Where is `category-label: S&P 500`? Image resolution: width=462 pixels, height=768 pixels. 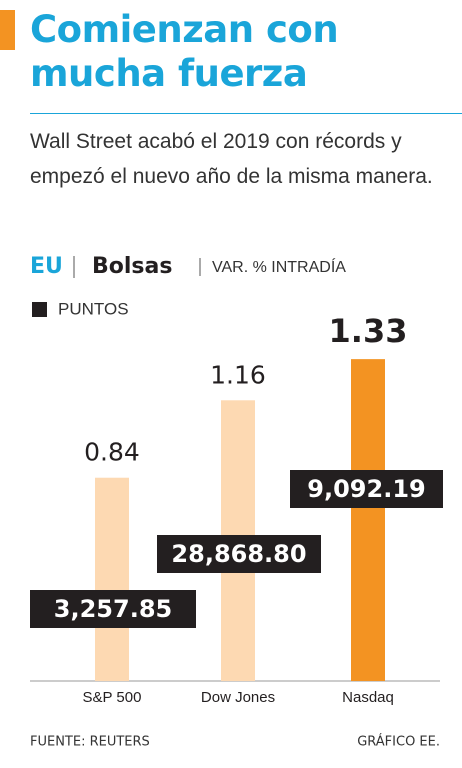 category-label: S&P 500 is located at coordinates (112, 697).